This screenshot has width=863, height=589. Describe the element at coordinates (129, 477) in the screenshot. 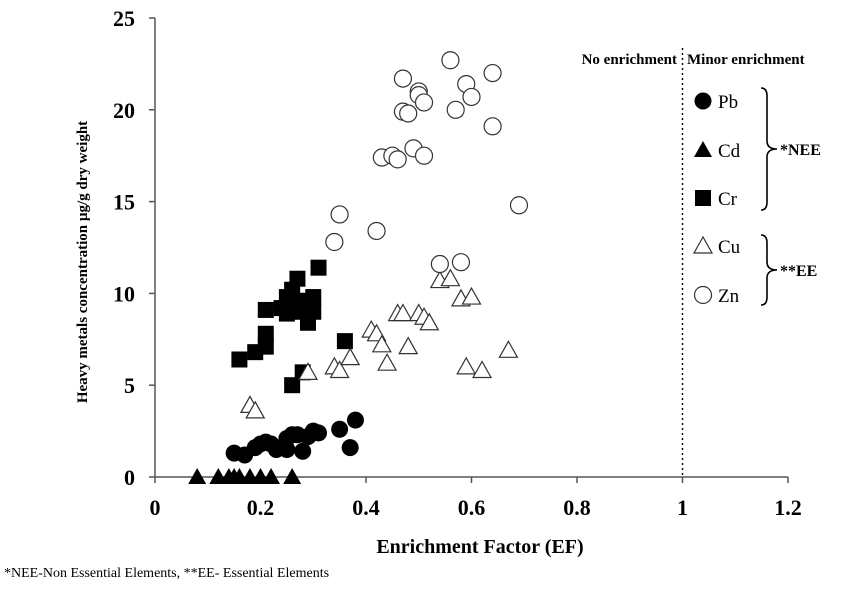

I see `y-tick-label-0: 0` at that location.